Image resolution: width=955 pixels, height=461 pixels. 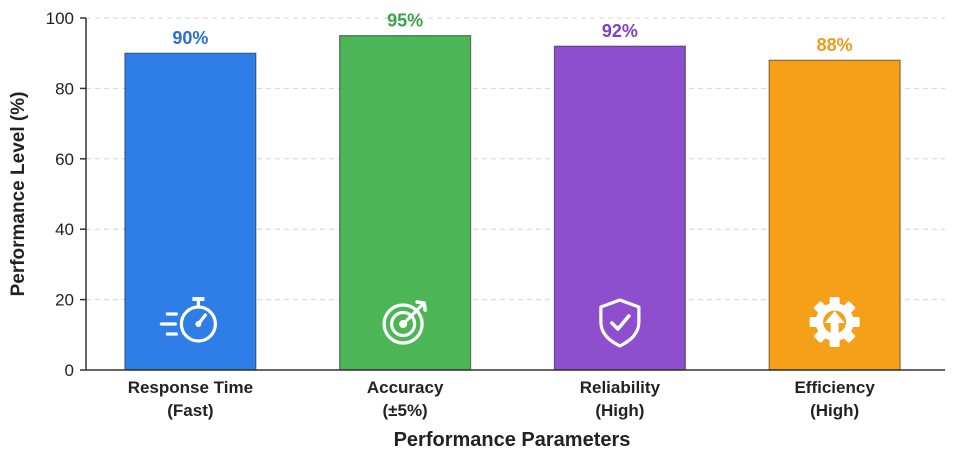 I want to click on x-tick-label: Reliability, so click(x=620, y=387).